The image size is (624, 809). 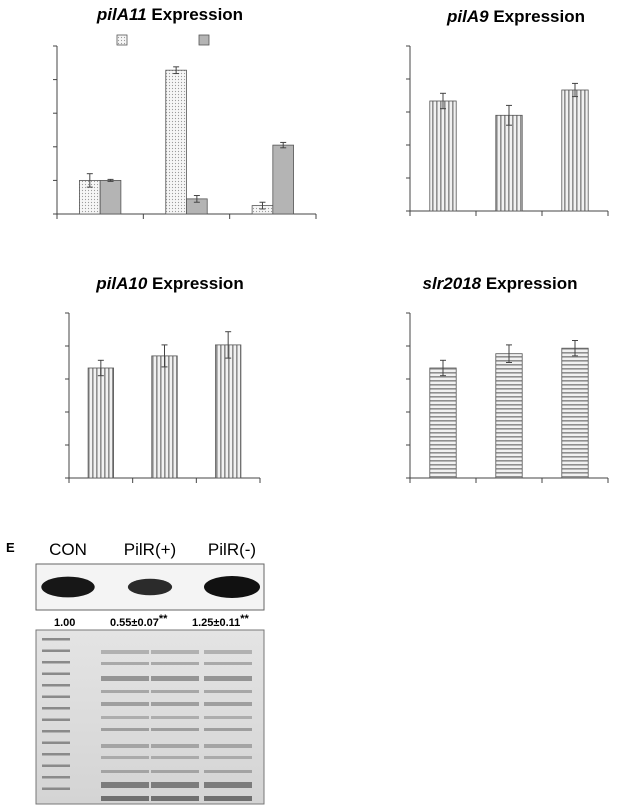 I want to click on panel-D-slr2018-chart: slr2018 Expression, so click(x=507, y=378).